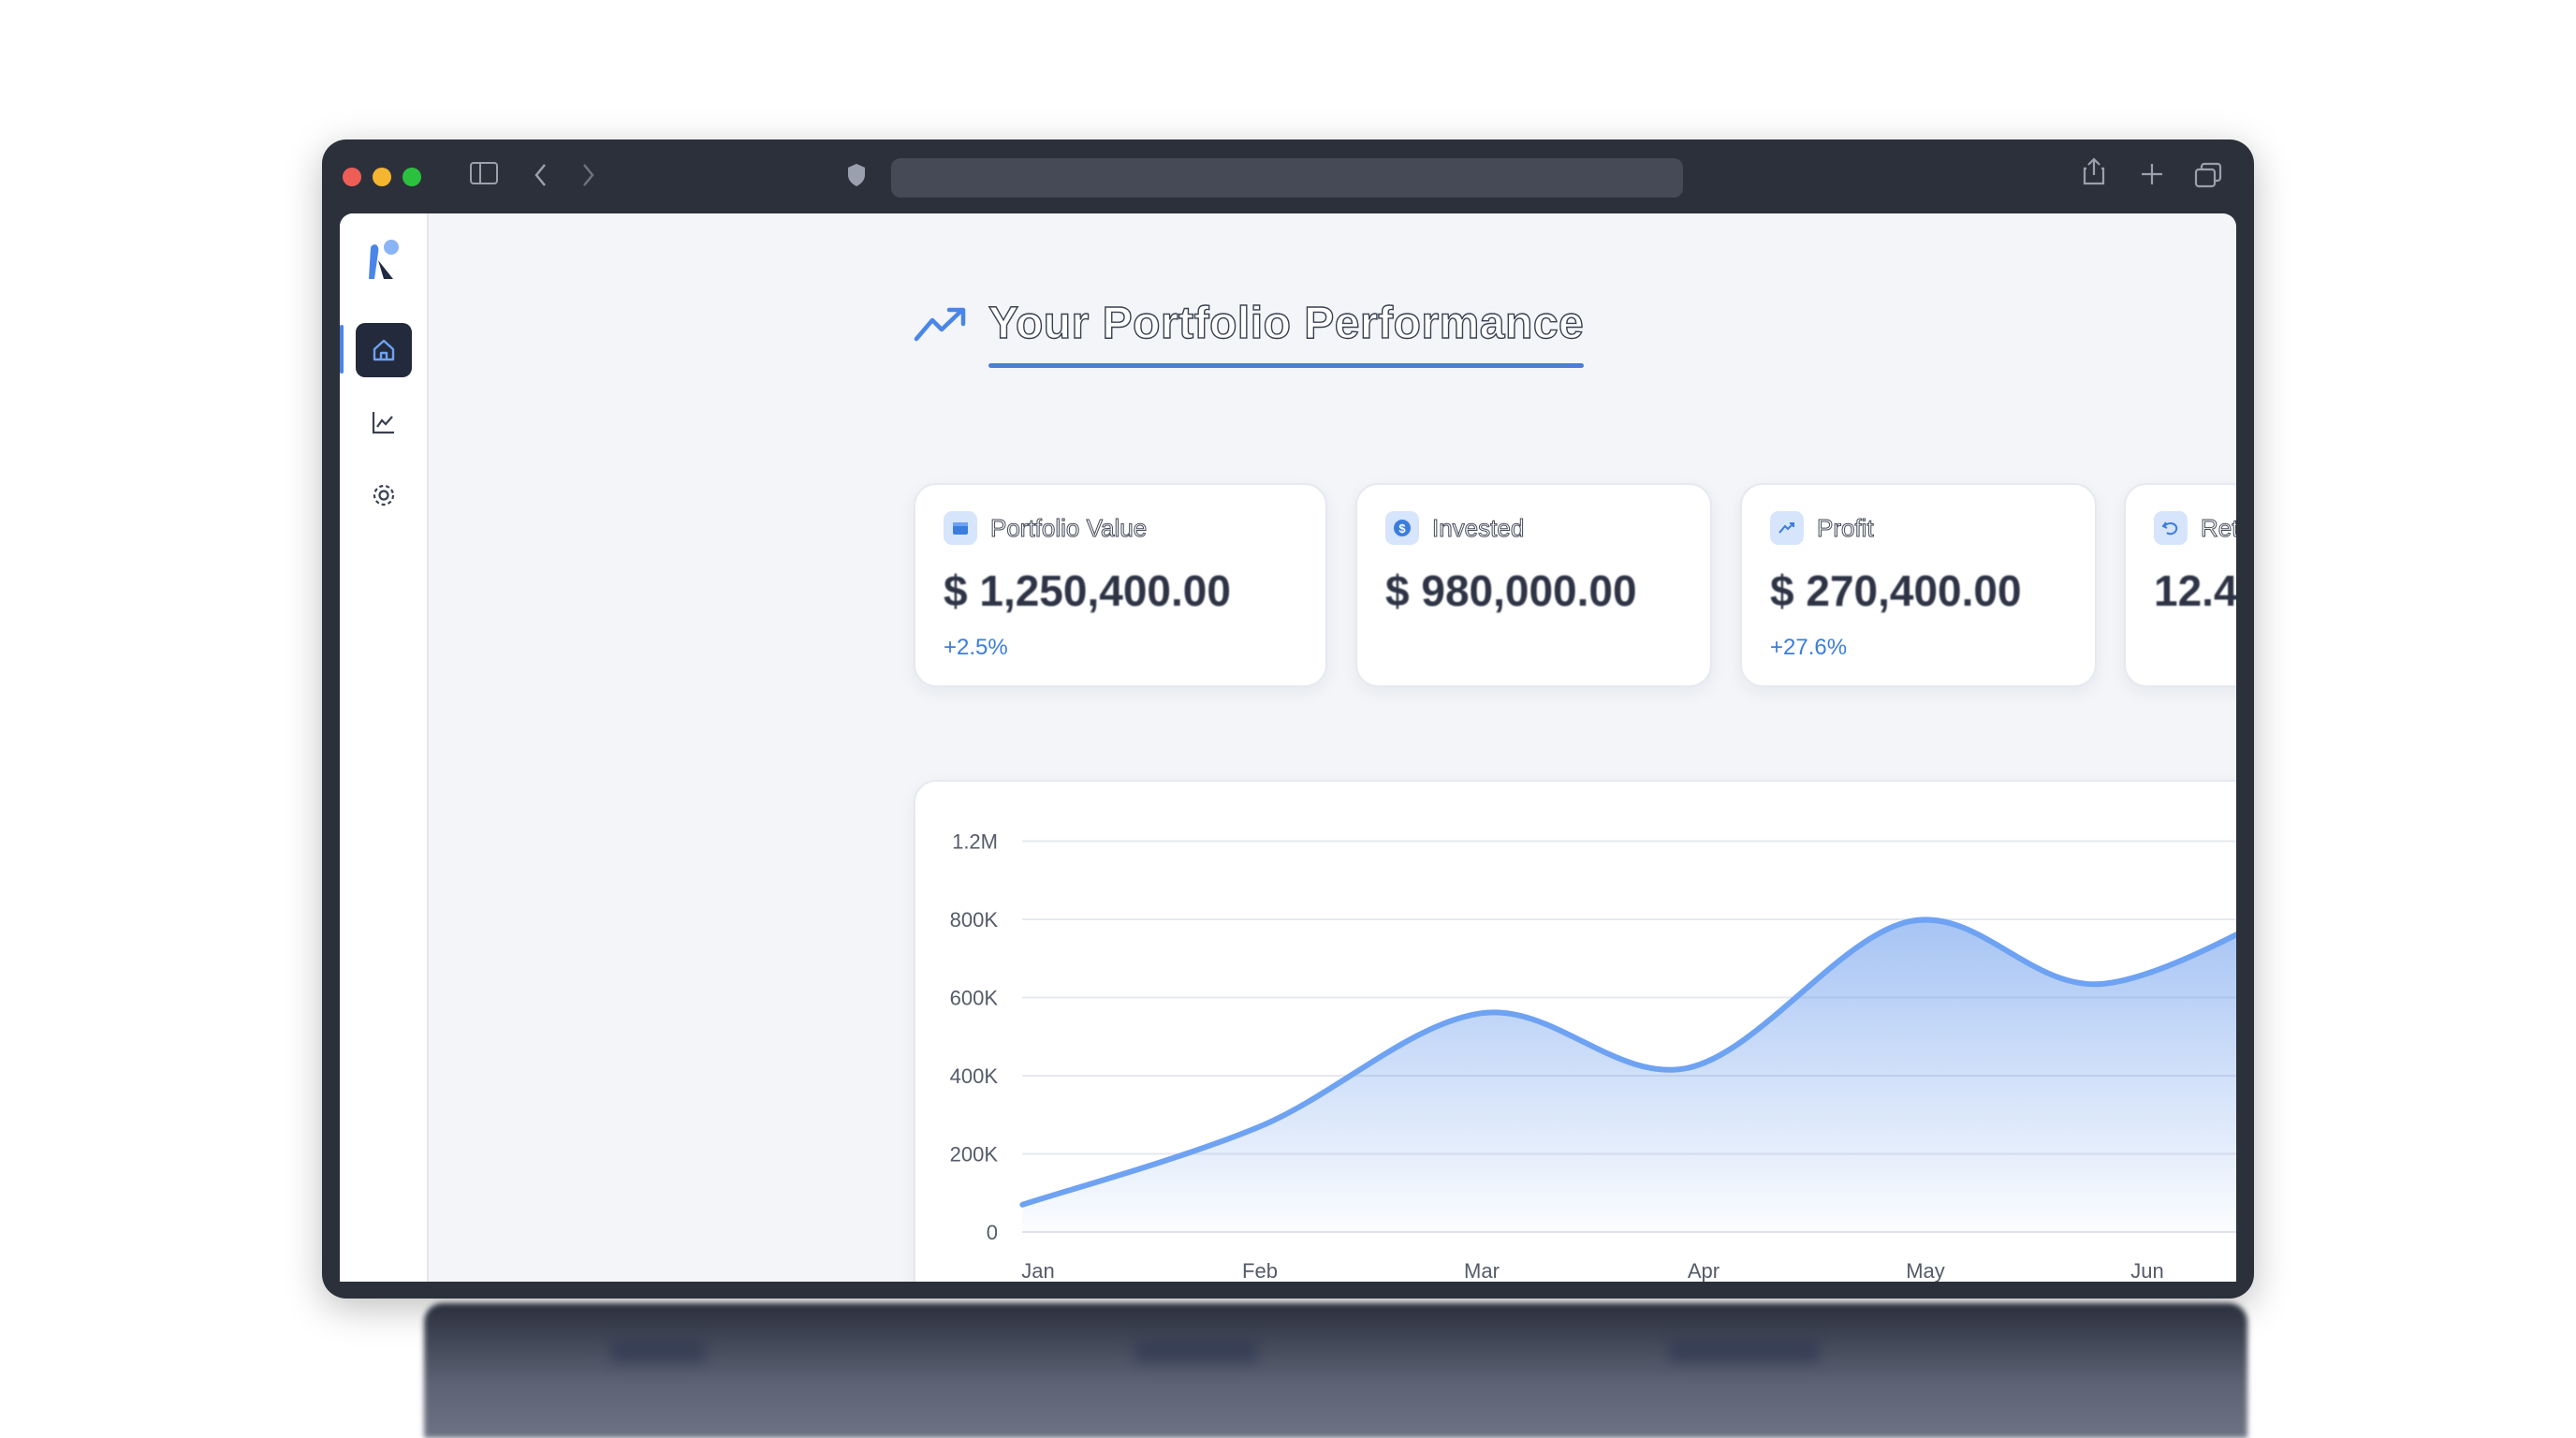 Image resolution: width=2576 pixels, height=1438 pixels. I want to click on x-tick-label: Mar, so click(1482, 1270).